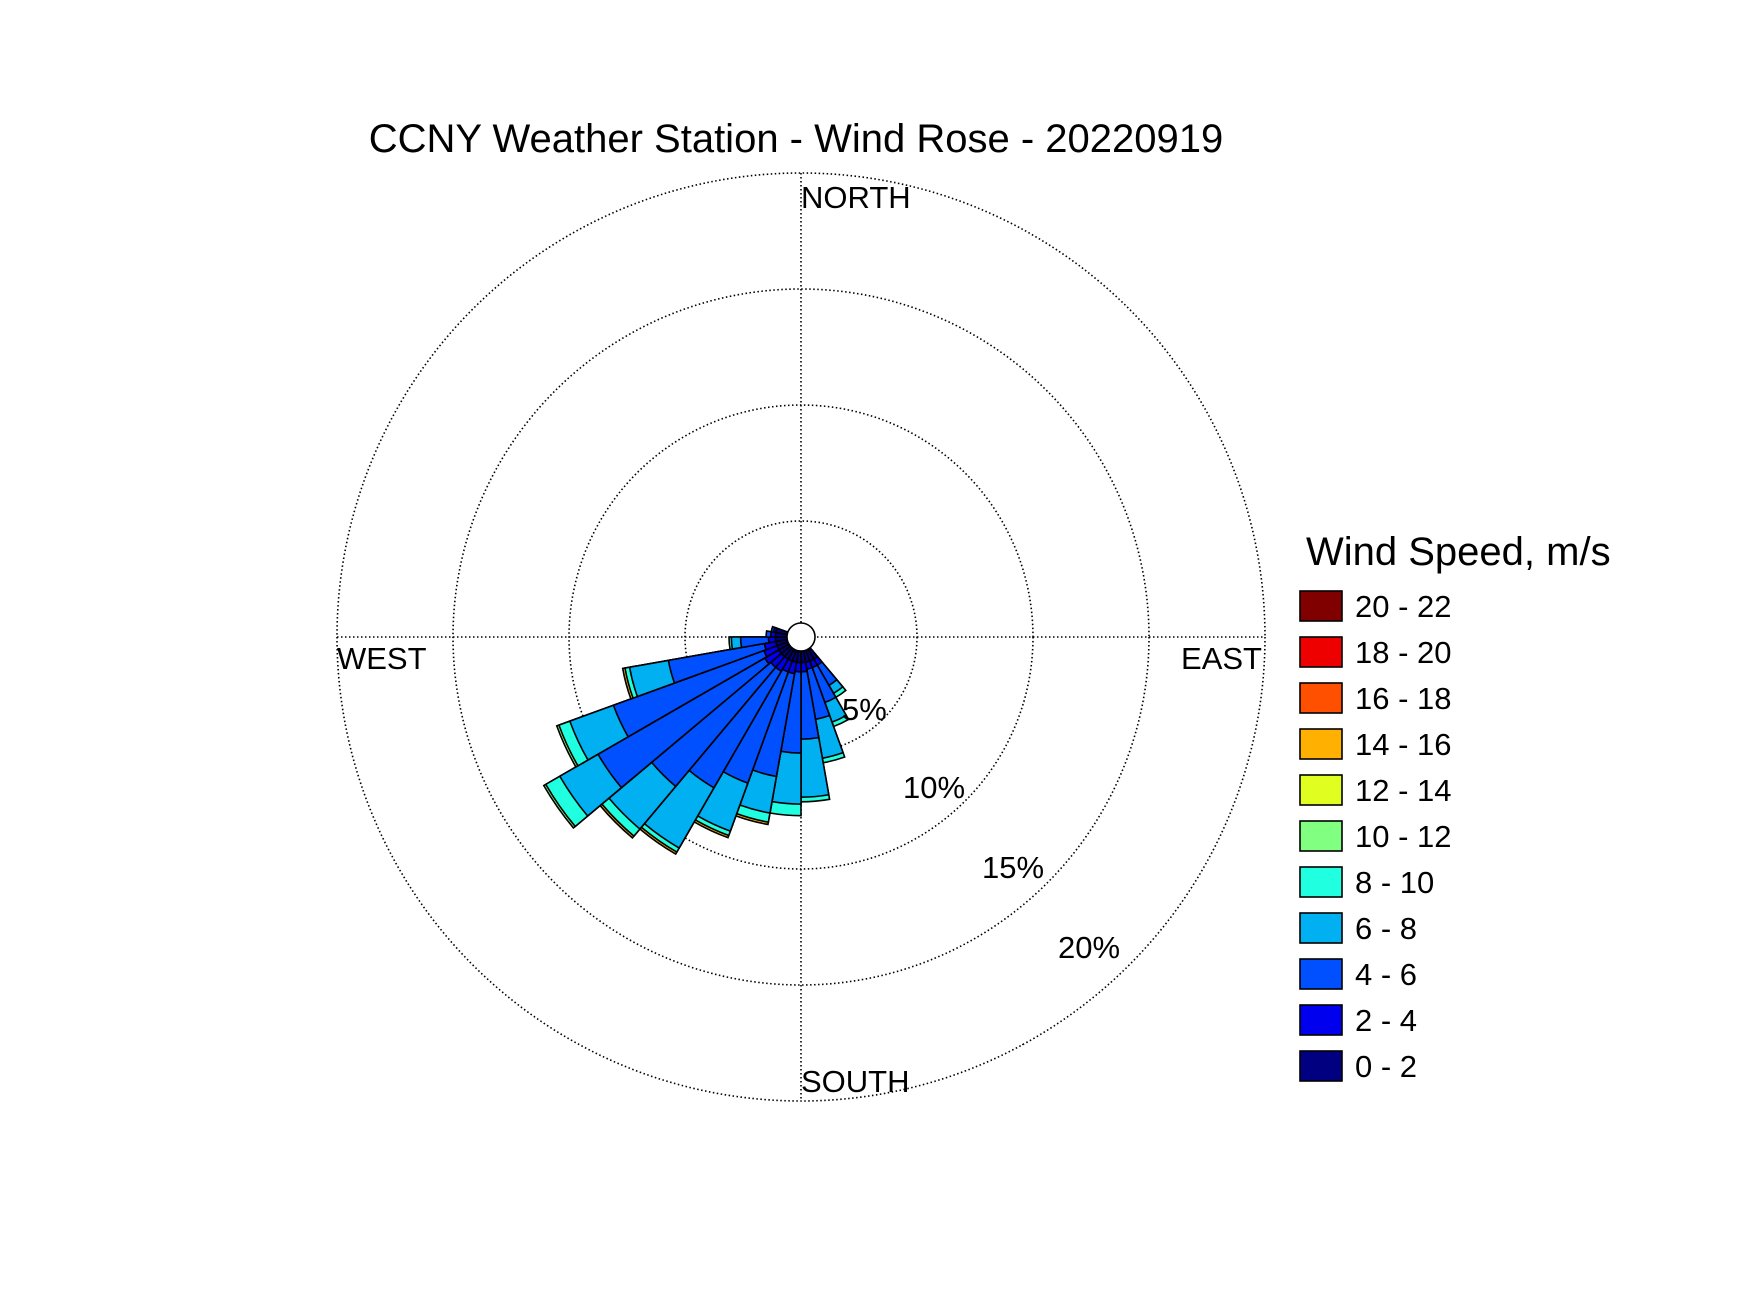 This screenshot has height=1313, width=1750. I want to click on legend-label: 4 - 6, so click(1386, 974).